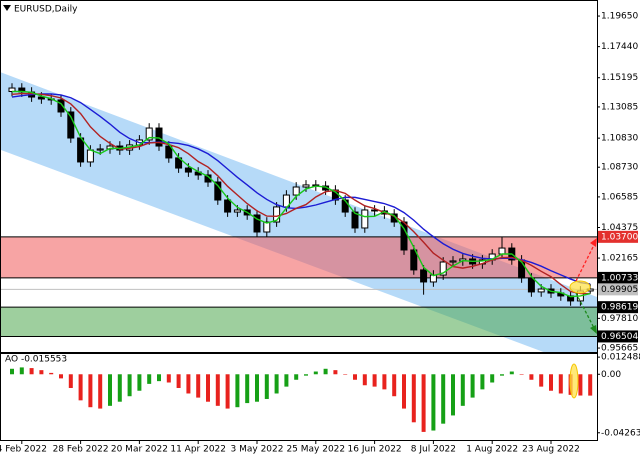 The width and height of the screenshot is (640, 457). Describe the element at coordinates (619, 107) in the screenshot. I see `y-tick-label: 1.13085` at that location.